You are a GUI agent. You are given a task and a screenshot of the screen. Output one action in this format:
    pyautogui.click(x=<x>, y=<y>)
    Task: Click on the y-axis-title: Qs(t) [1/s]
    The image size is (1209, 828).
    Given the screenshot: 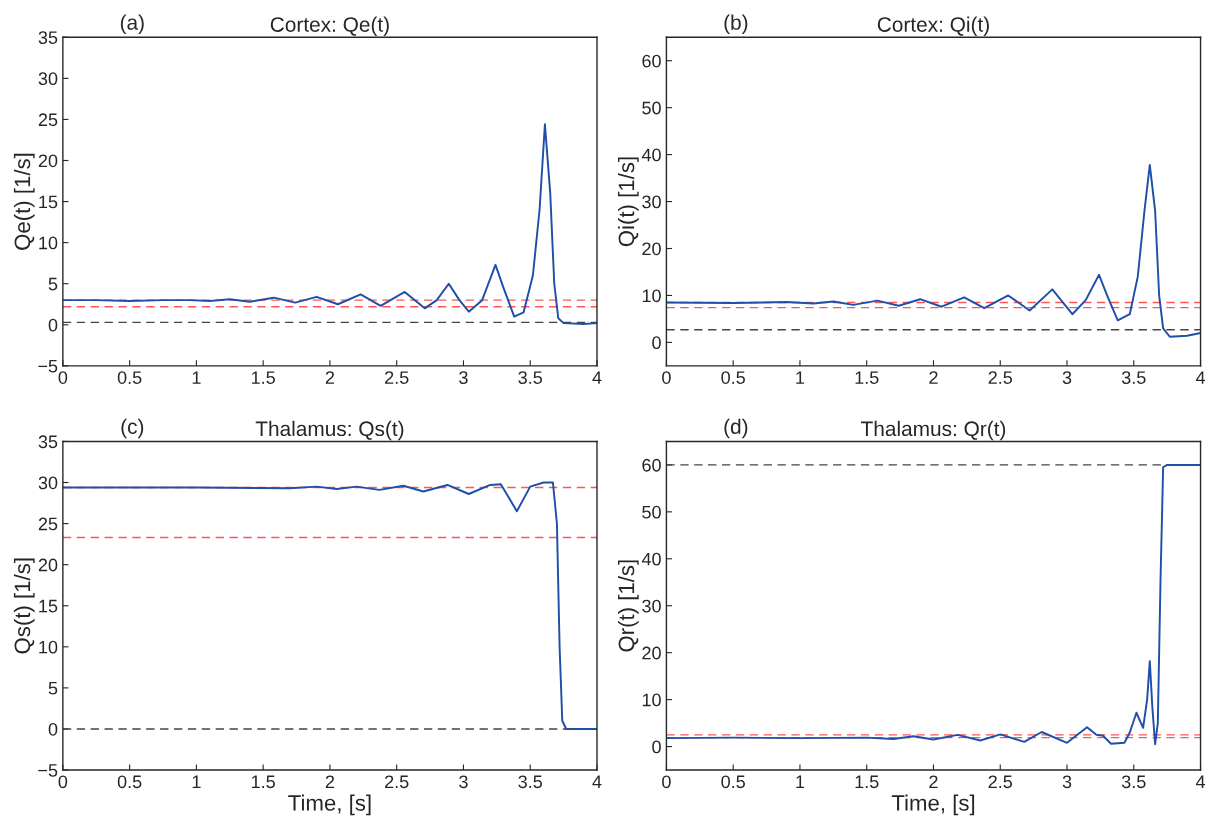 What is the action you would take?
    pyautogui.click(x=24, y=606)
    